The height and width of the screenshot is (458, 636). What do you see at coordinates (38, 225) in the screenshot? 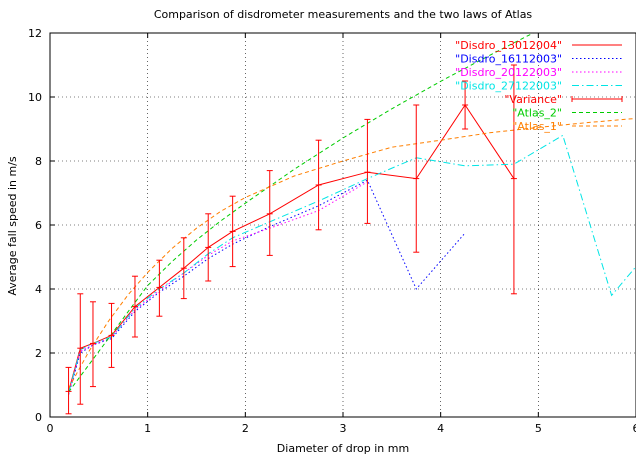
I see `y-tick-label: 6` at bounding box center [38, 225].